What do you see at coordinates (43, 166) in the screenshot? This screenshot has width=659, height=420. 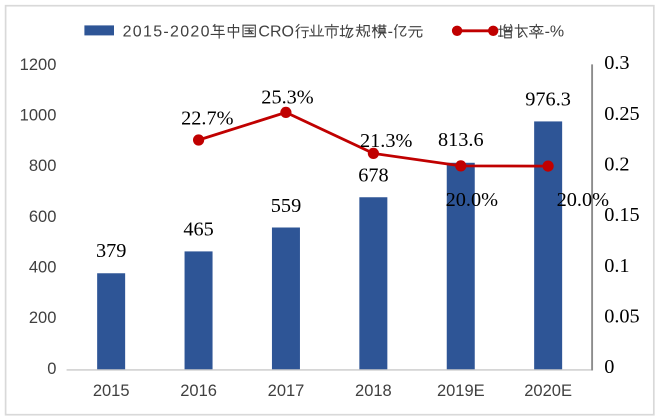 I see `svg-text: 800` at bounding box center [43, 166].